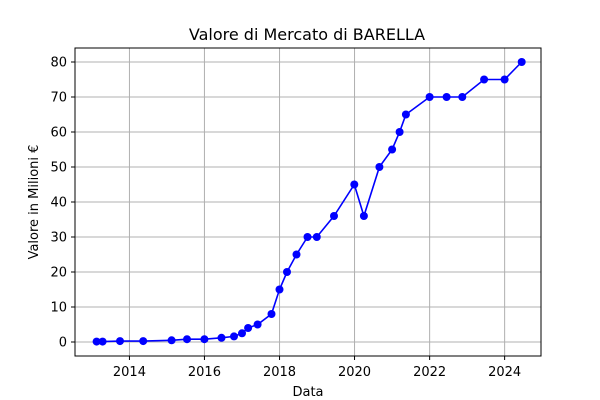  Describe the element at coordinates (58, 168) in the screenshot. I see `y-tick-label: 50` at that location.